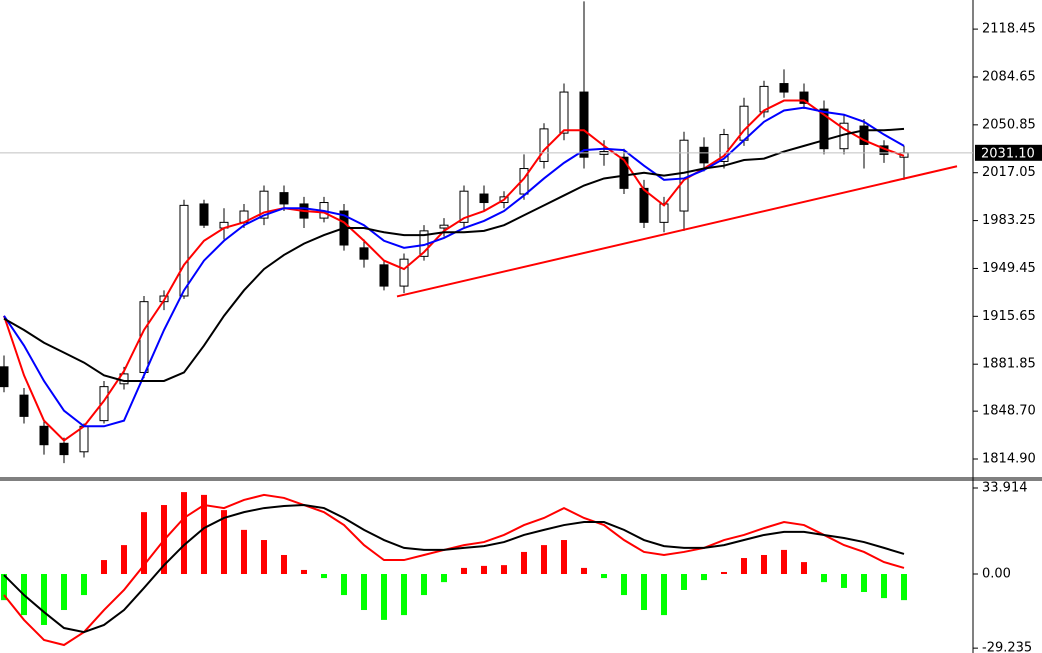 The height and width of the screenshot is (653, 1042). What do you see at coordinates (1009, 411) in the screenshot?
I see `y-tick-label: 1848.70` at bounding box center [1009, 411].